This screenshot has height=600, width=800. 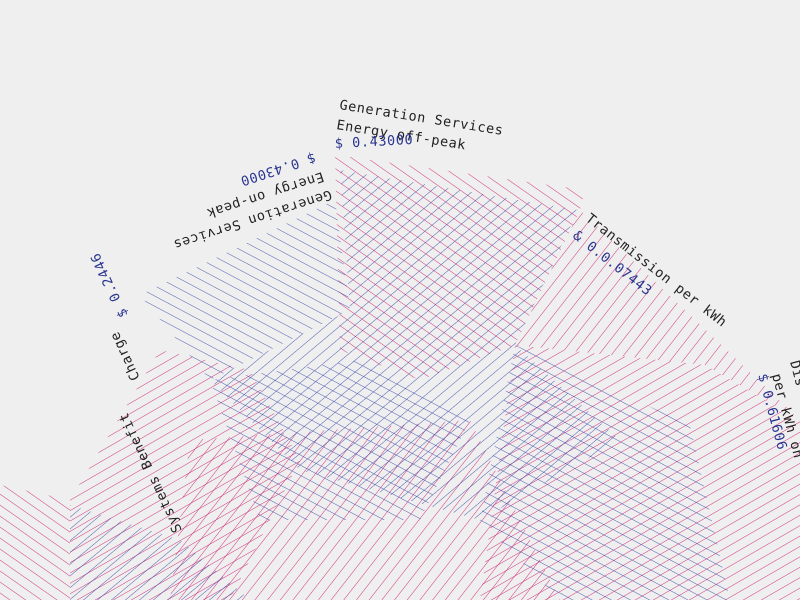 I want to click on segment-transmission, so click(x=657, y=315).